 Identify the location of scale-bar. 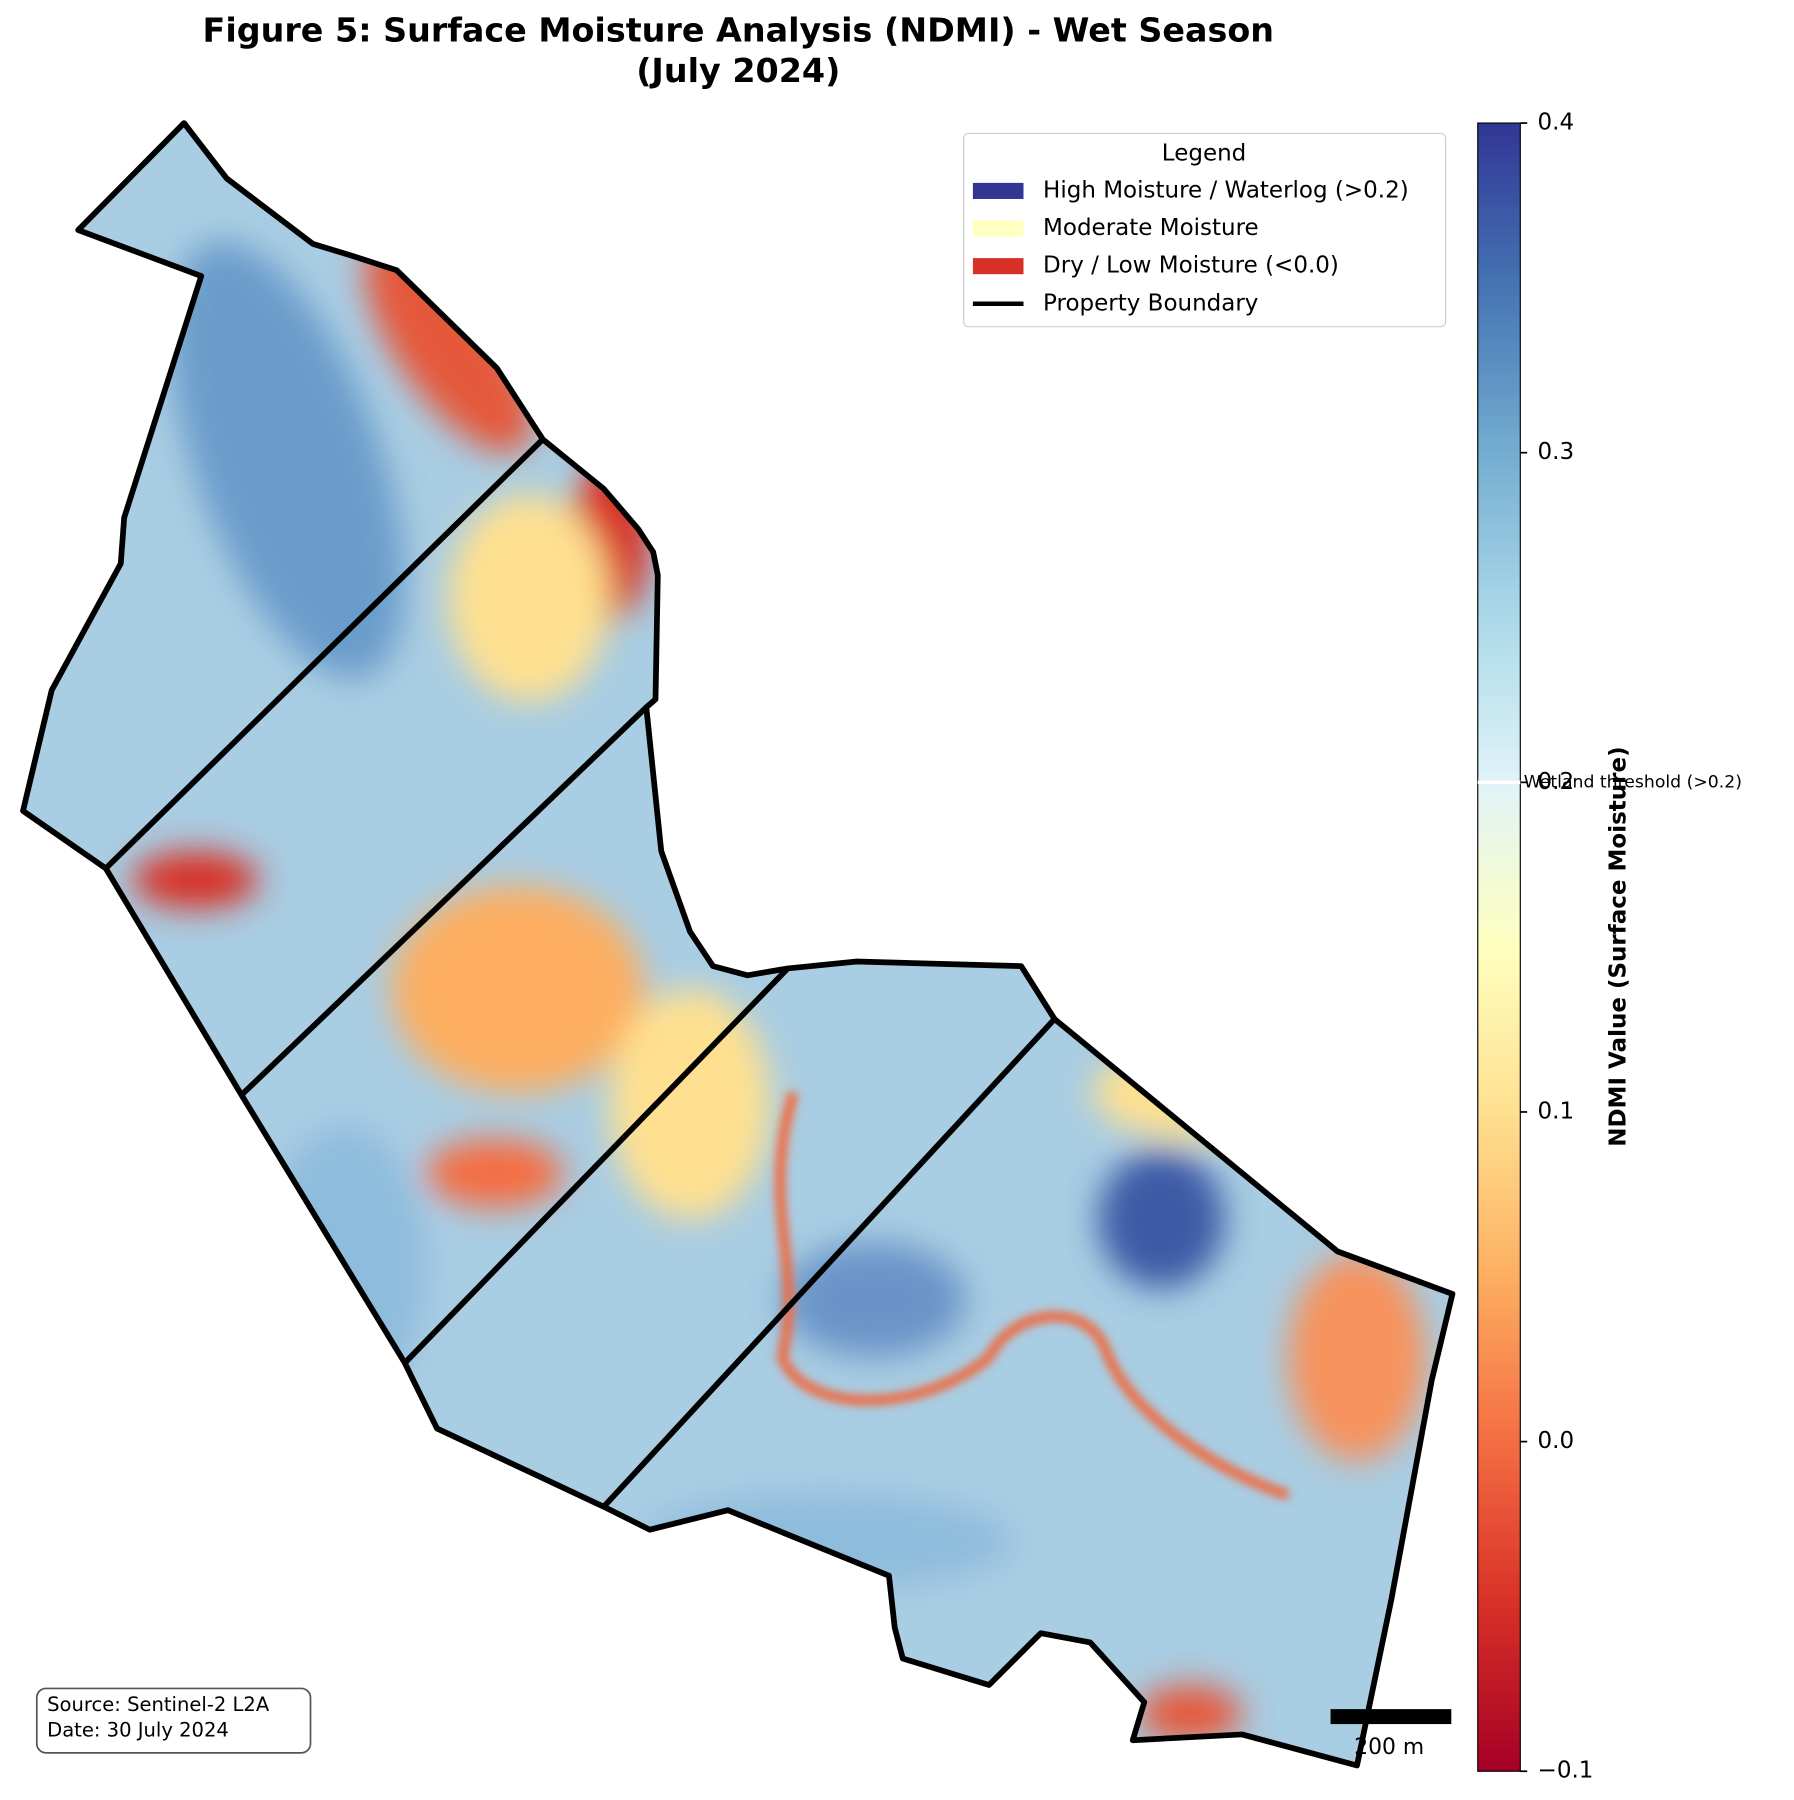
(1391, 1717).